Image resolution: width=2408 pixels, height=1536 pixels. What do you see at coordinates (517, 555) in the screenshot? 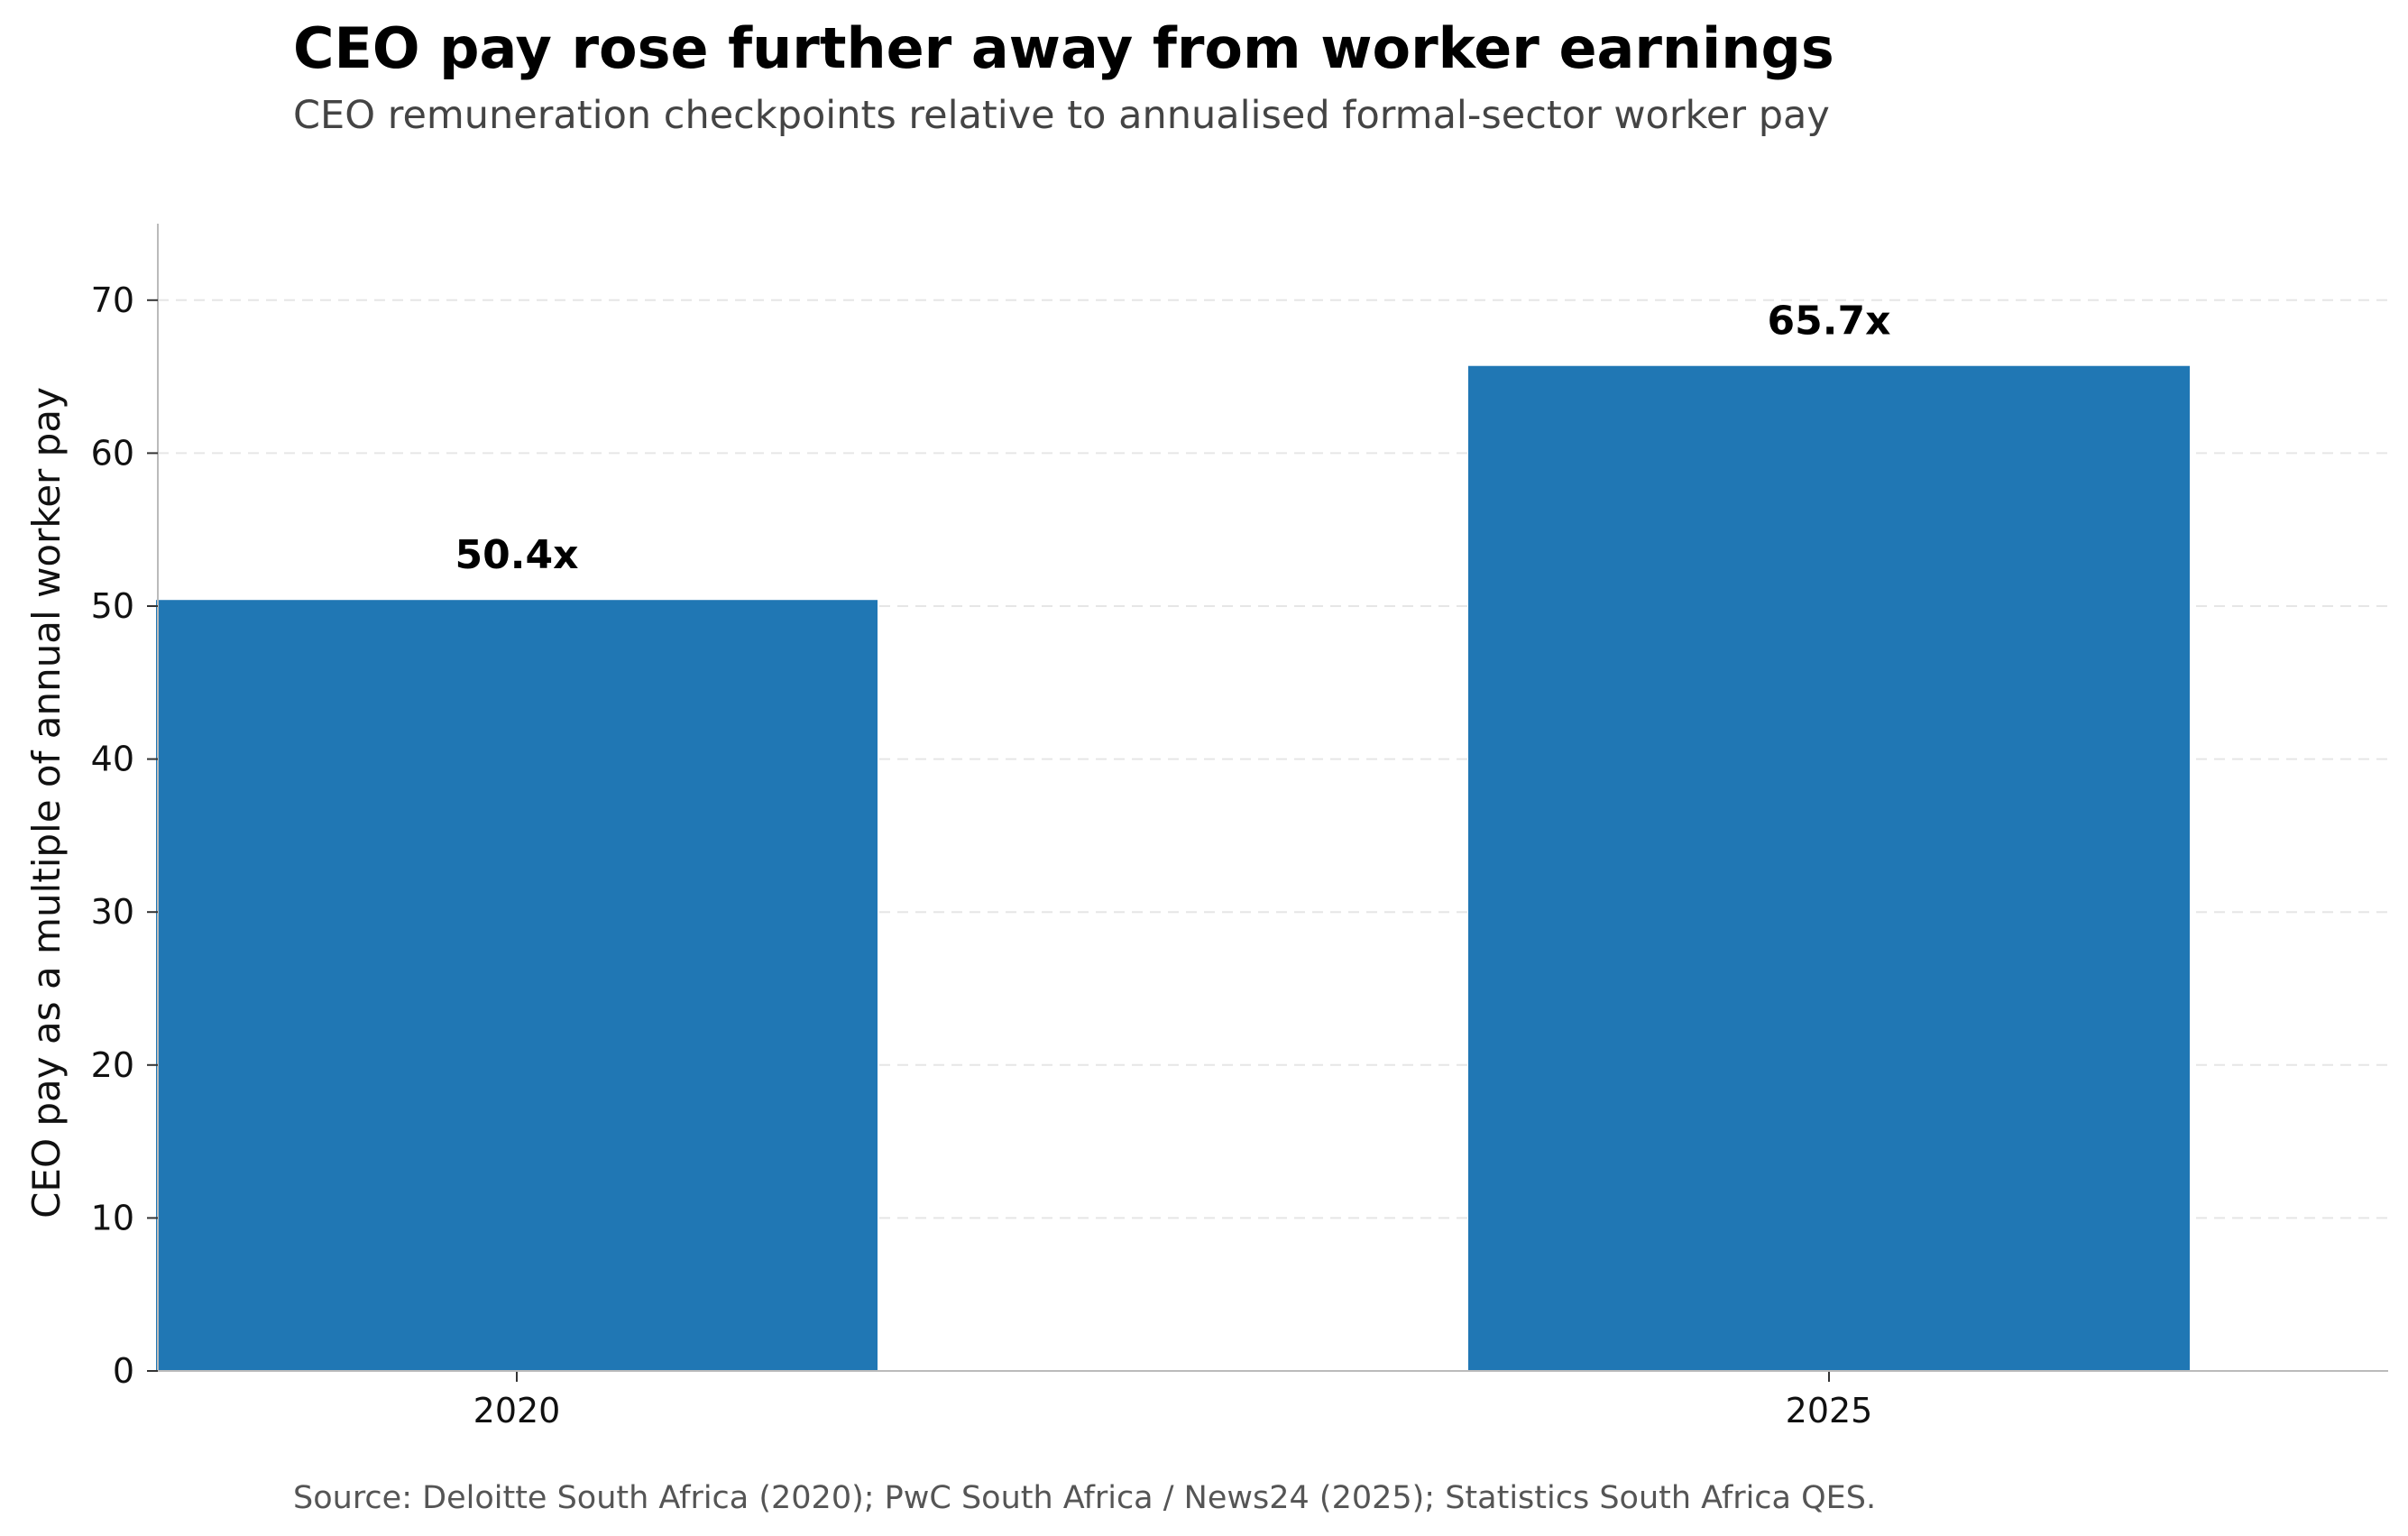
I see `data-label-2020: 50.4x` at bounding box center [517, 555].